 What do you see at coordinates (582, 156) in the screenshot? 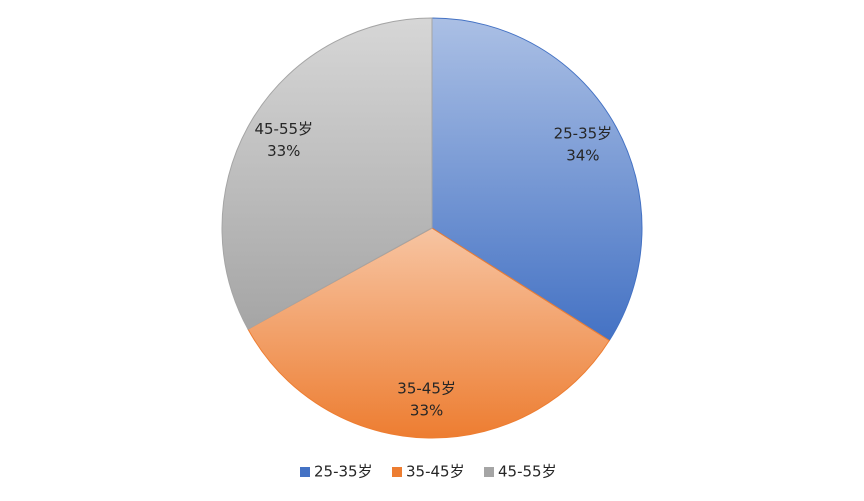
I see `slice-value-label: 34%` at bounding box center [582, 156].